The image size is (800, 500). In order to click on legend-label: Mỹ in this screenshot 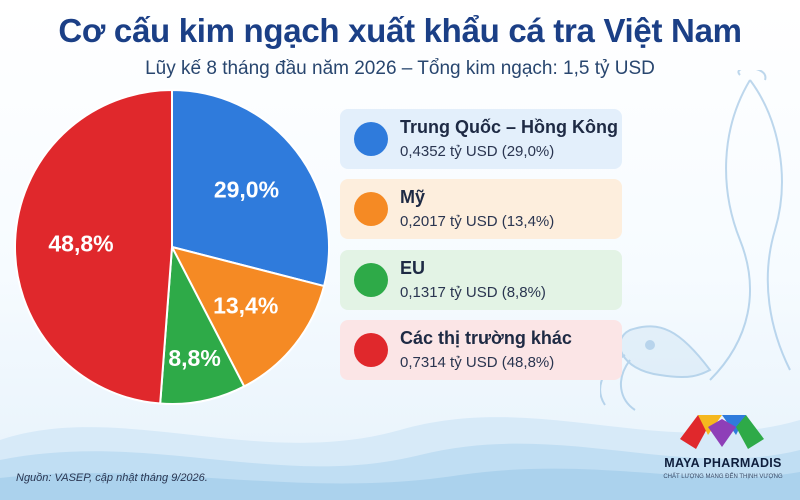, I will do `click(413, 197)`.